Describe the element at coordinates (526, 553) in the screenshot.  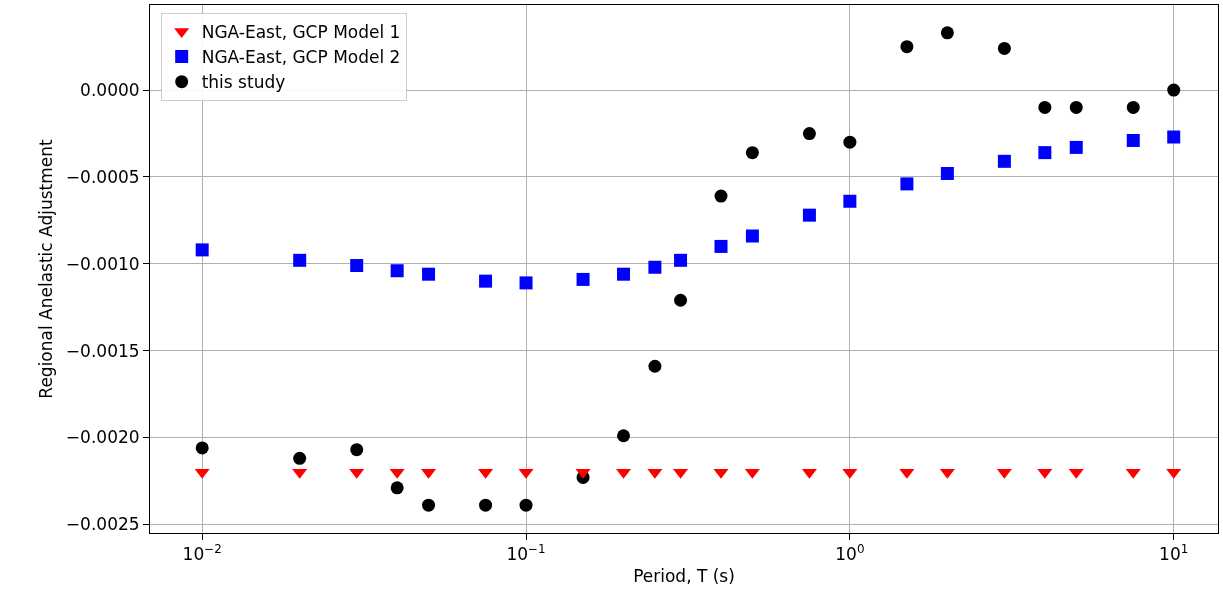
I see `x-tick-label: 10$^{−1}$` at that location.